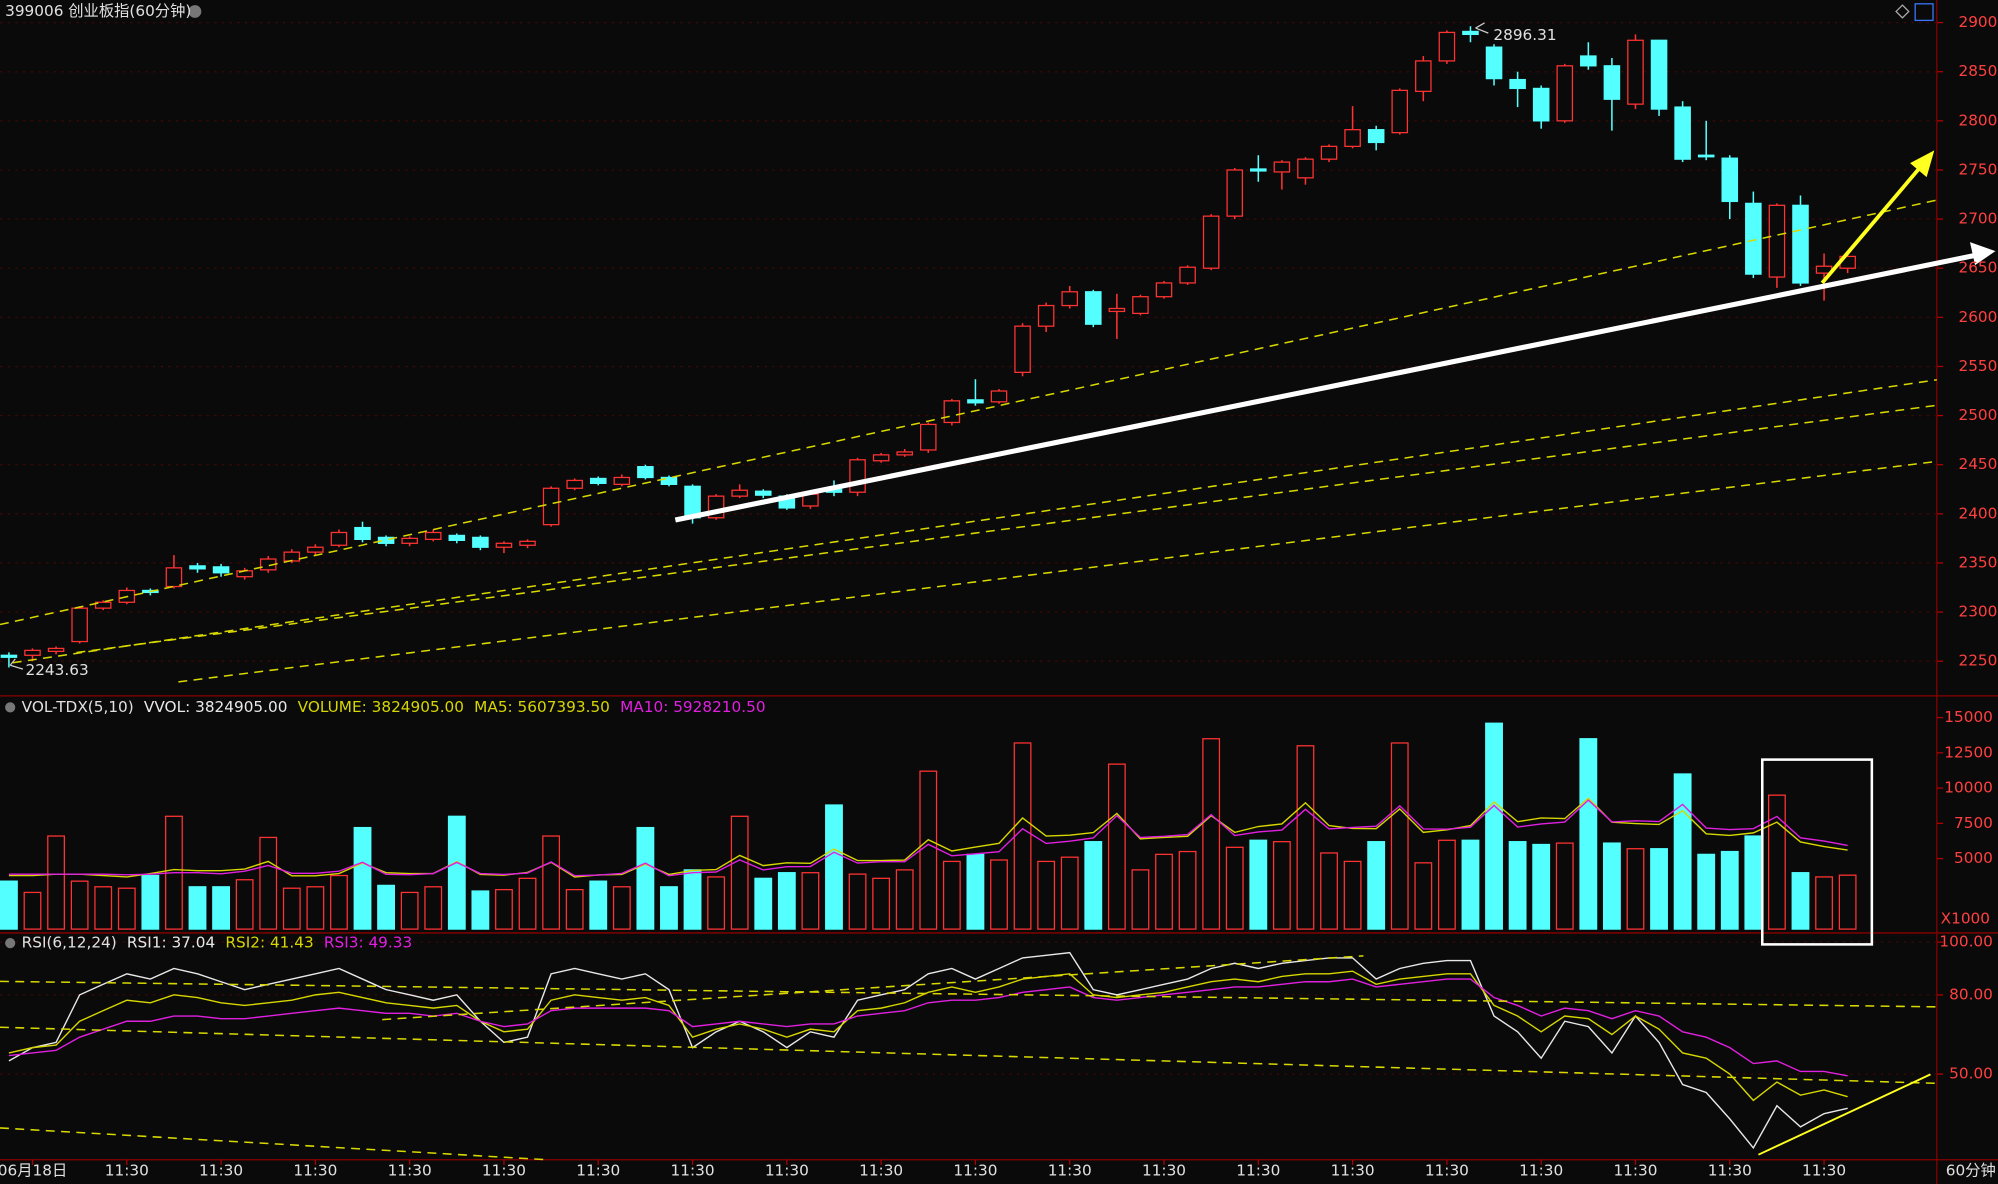  I want to click on y-tick-label: 10000, so click(1968, 788).